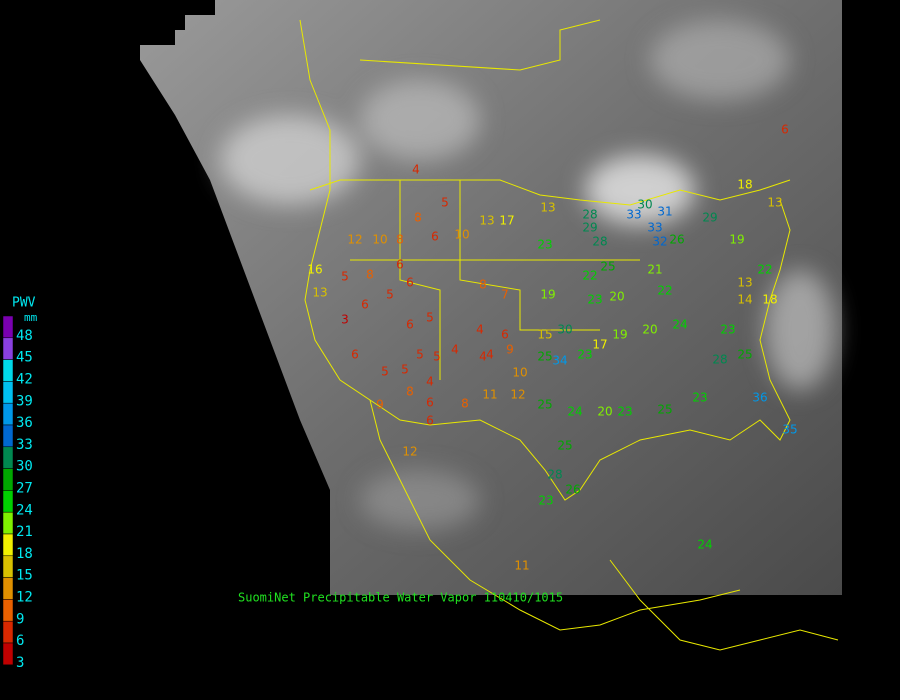  Describe the element at coordinates (24, 336) in the screenshot. I see `legend-label: 48` at that location.